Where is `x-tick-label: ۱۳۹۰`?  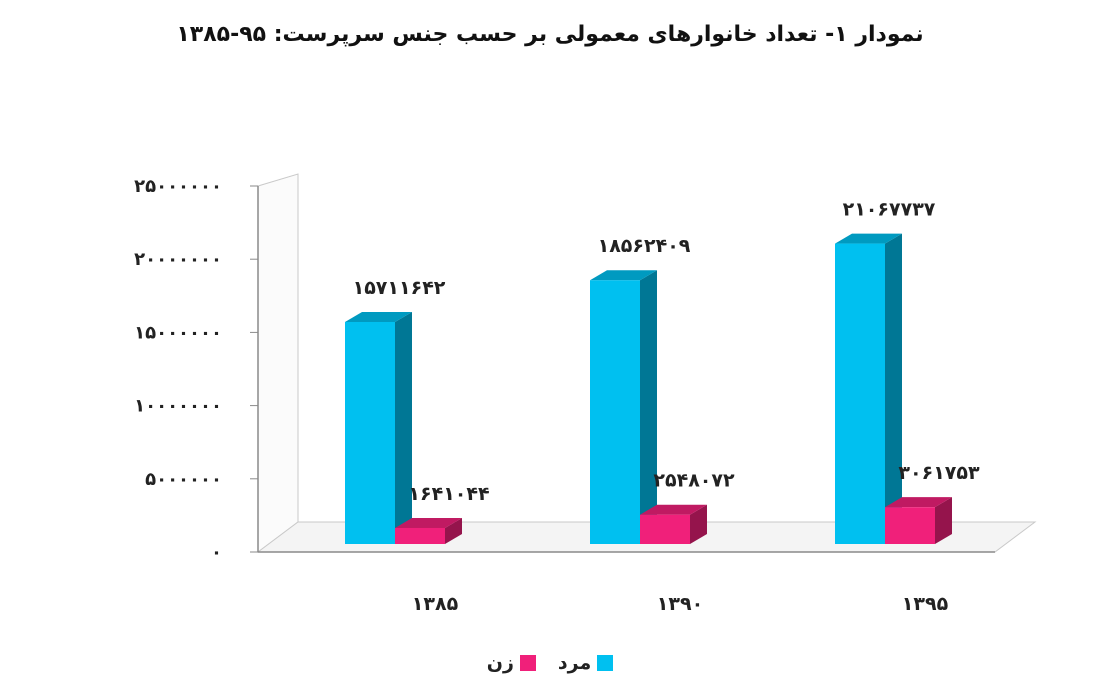 x-tick-label: ۱۳۹۰ is located at coordinates (680, 604).